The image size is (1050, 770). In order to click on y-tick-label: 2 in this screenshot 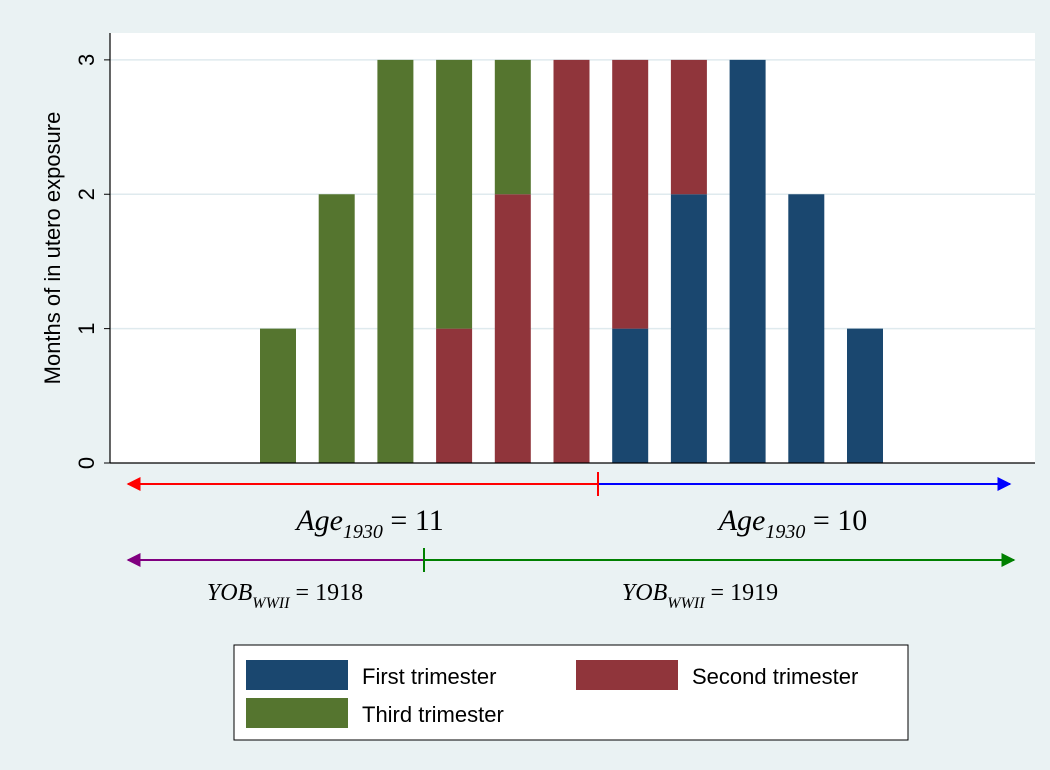, I will do `click(86, 194)`.